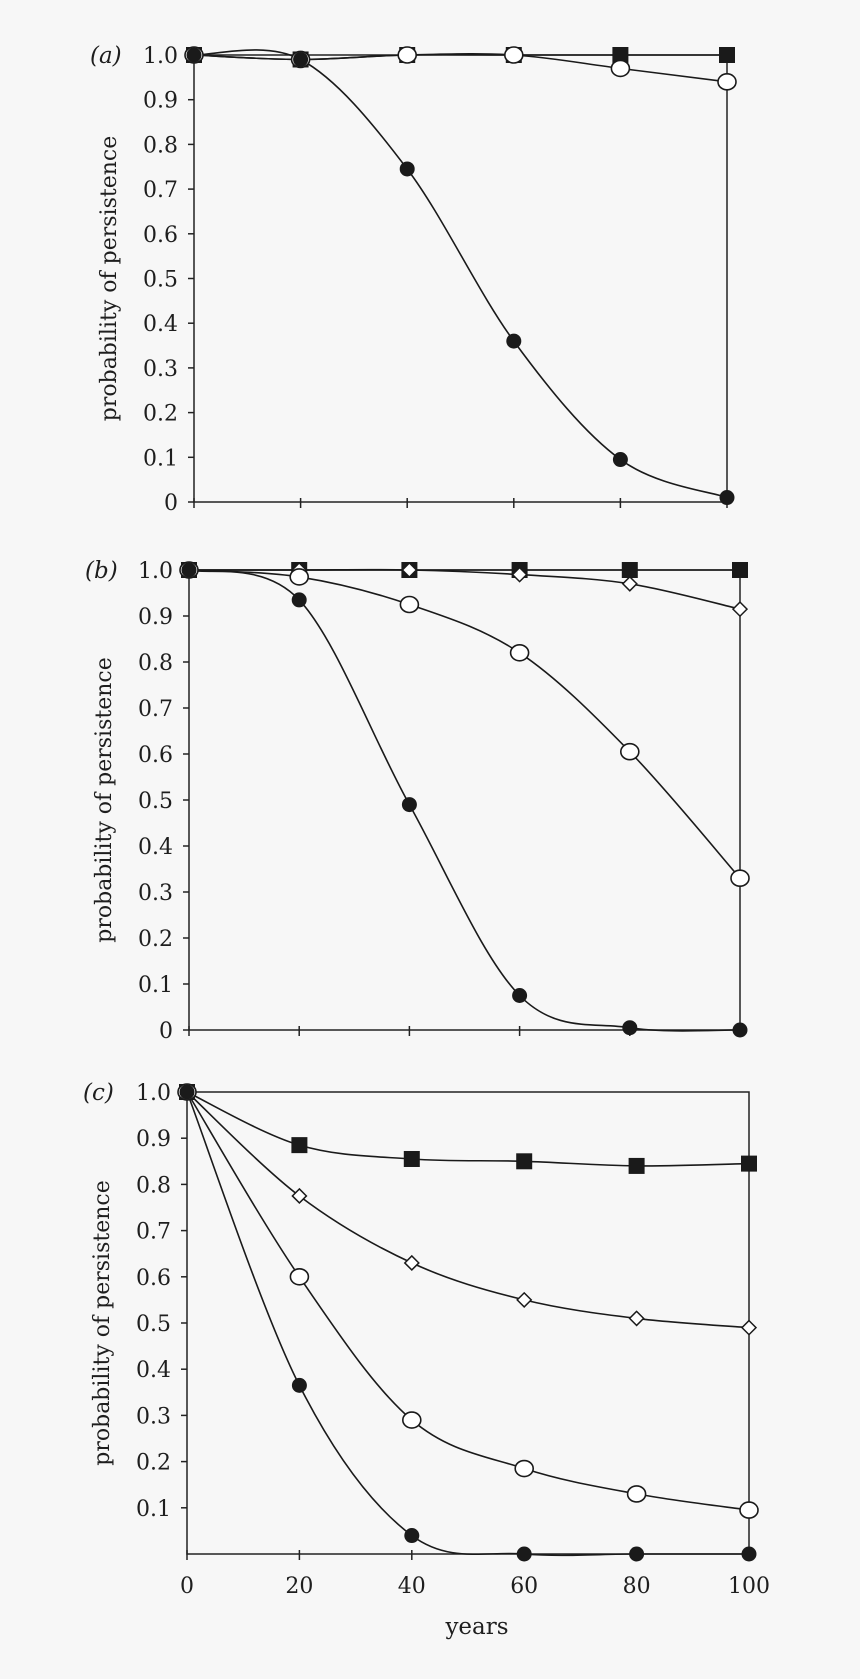 The width and height of the screenshot is (860, 1679). I want to click on x-tick-label: 60, so click(524, 1586).